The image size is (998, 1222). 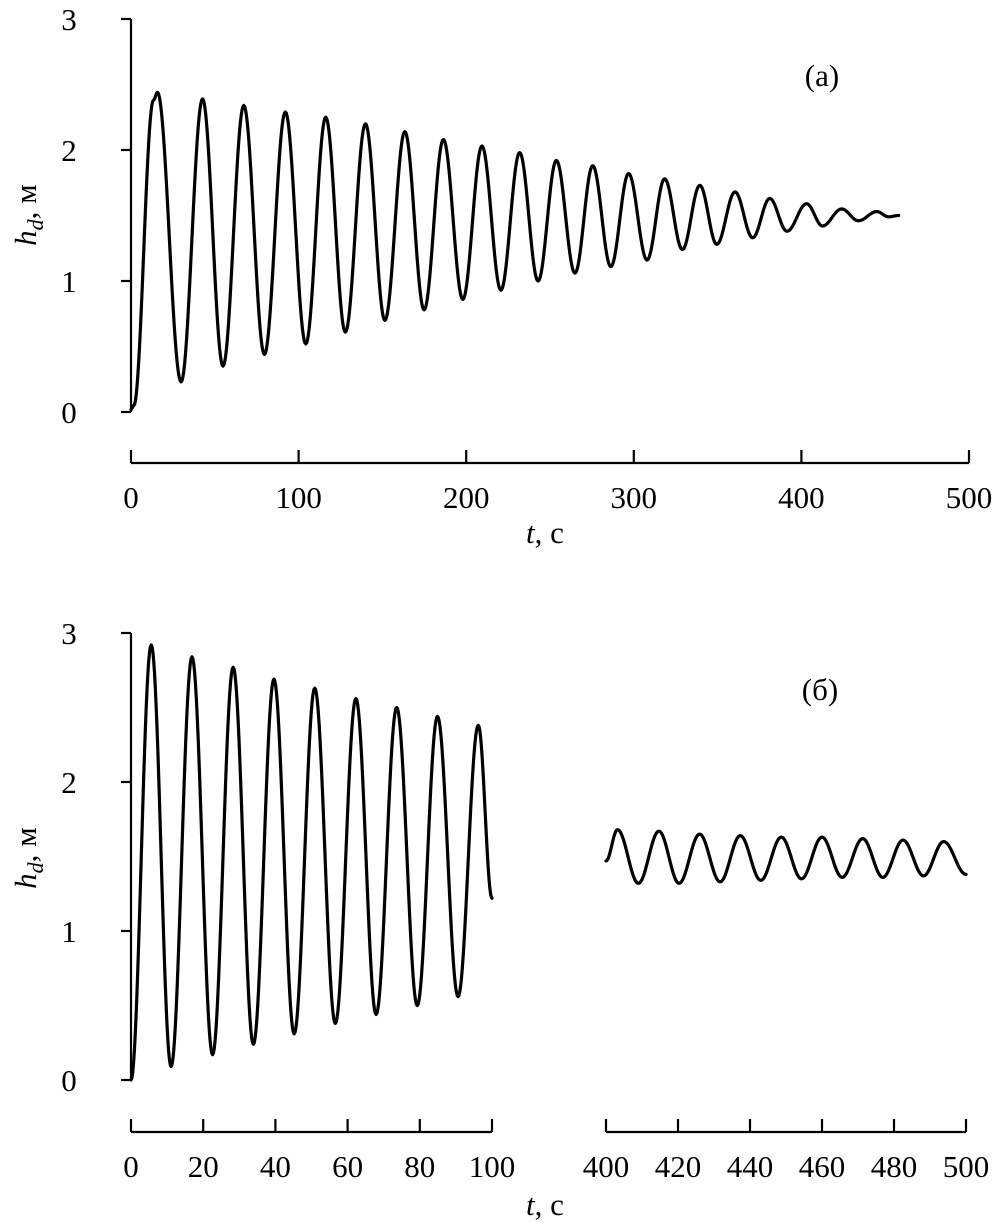 What do you see at coordinates (750, 1166) in the screenshot?
I see `x-tick-label: 440` at bounding box center [750, 1166].